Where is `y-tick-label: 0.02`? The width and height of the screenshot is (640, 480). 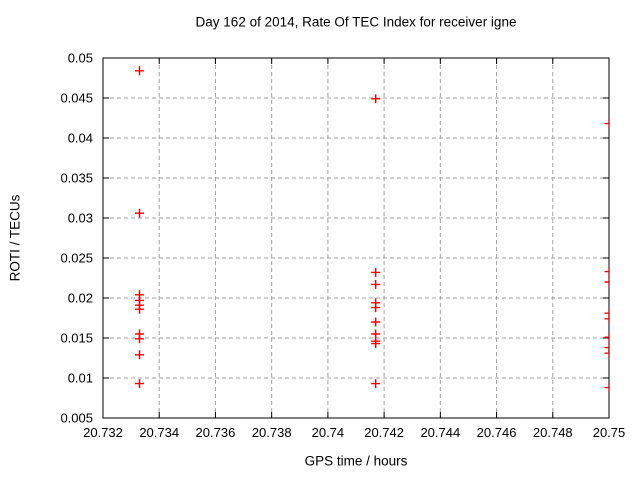
y-tick-label: 0.02 is located at coordinates (80, 298).